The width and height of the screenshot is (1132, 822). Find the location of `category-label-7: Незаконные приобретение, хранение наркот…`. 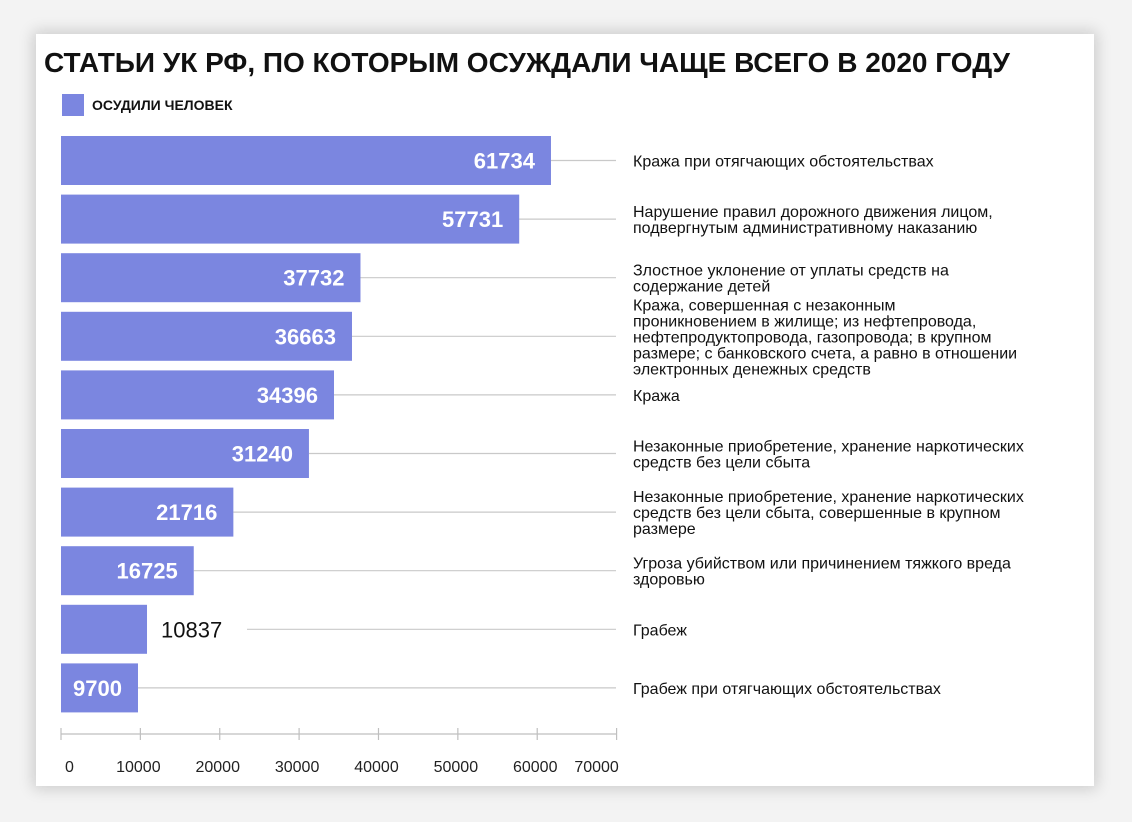

category-label-7: Незаконные приобретение, хранение наркот… is located at coordinates (828, 513).